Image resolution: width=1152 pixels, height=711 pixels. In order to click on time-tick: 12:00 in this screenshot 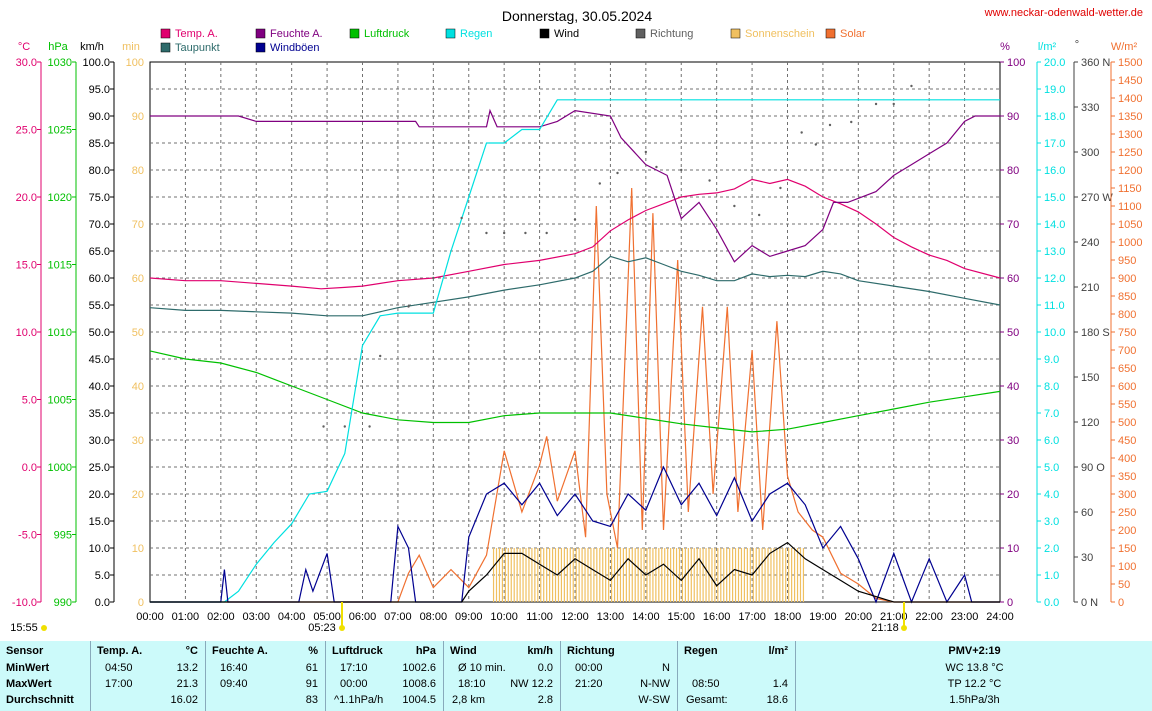, I will do `click(575, 617)`.